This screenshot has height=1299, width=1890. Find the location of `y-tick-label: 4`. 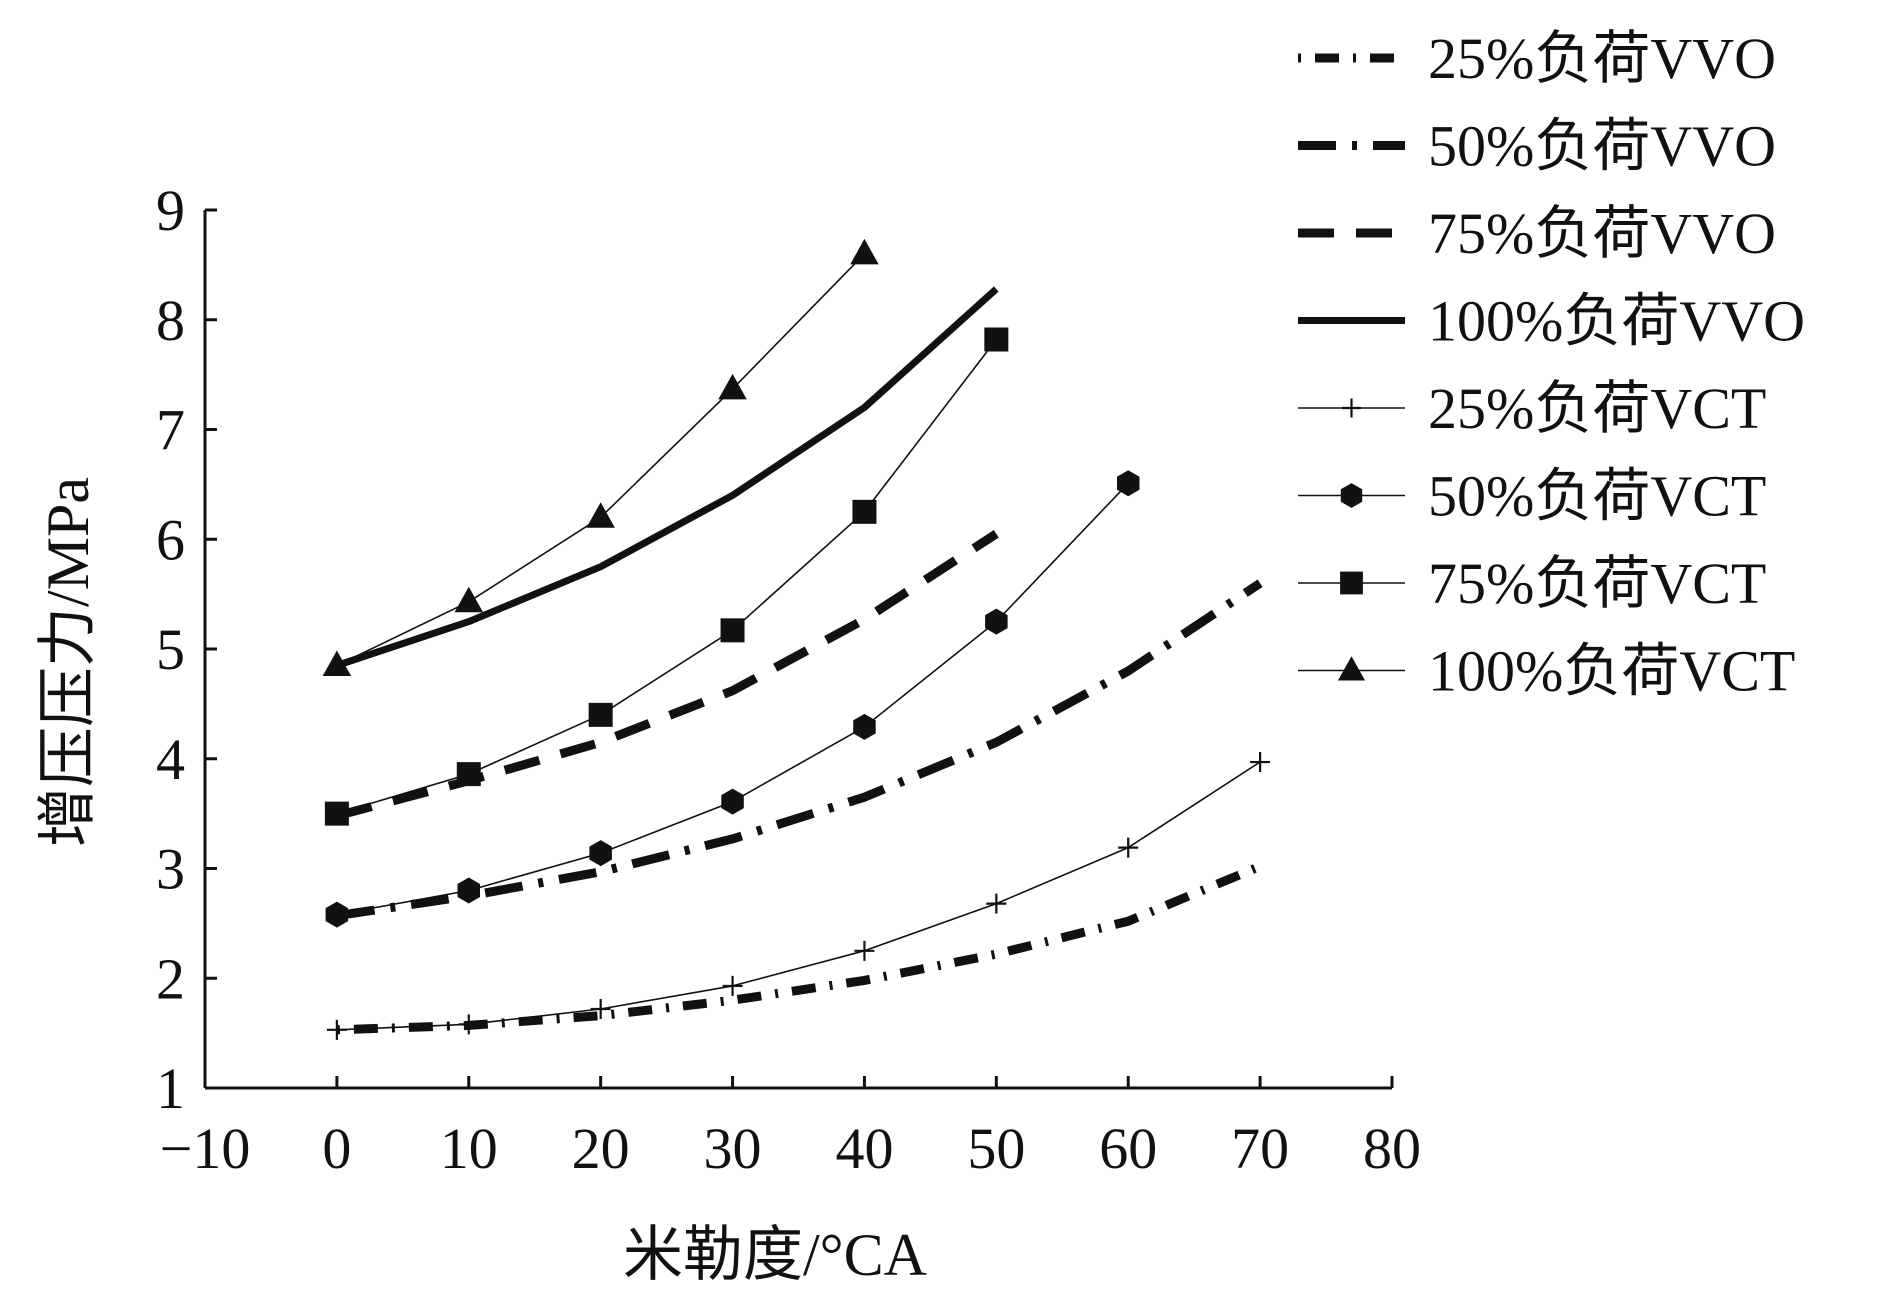

y-tick-label: 4 is located at coordinates (170, 759).